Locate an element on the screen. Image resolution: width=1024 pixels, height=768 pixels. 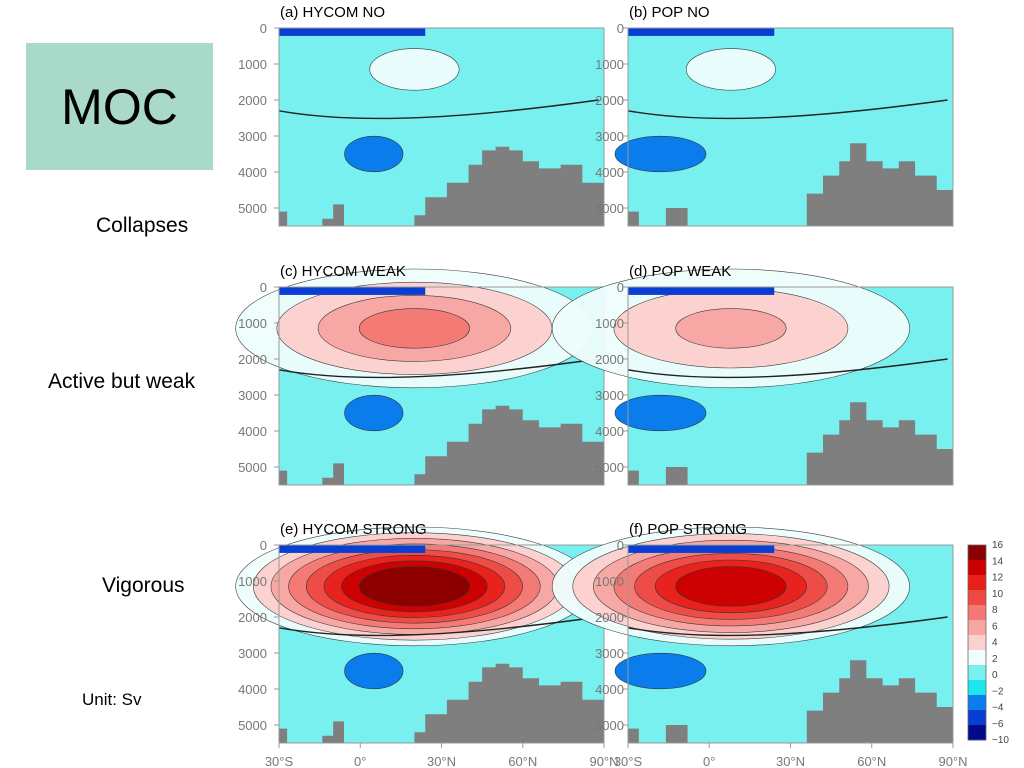
moc-panel-a: (a) HYCOM NO 0 1000 2000 3000 4000 5000 is located at coordinates (421, 115).